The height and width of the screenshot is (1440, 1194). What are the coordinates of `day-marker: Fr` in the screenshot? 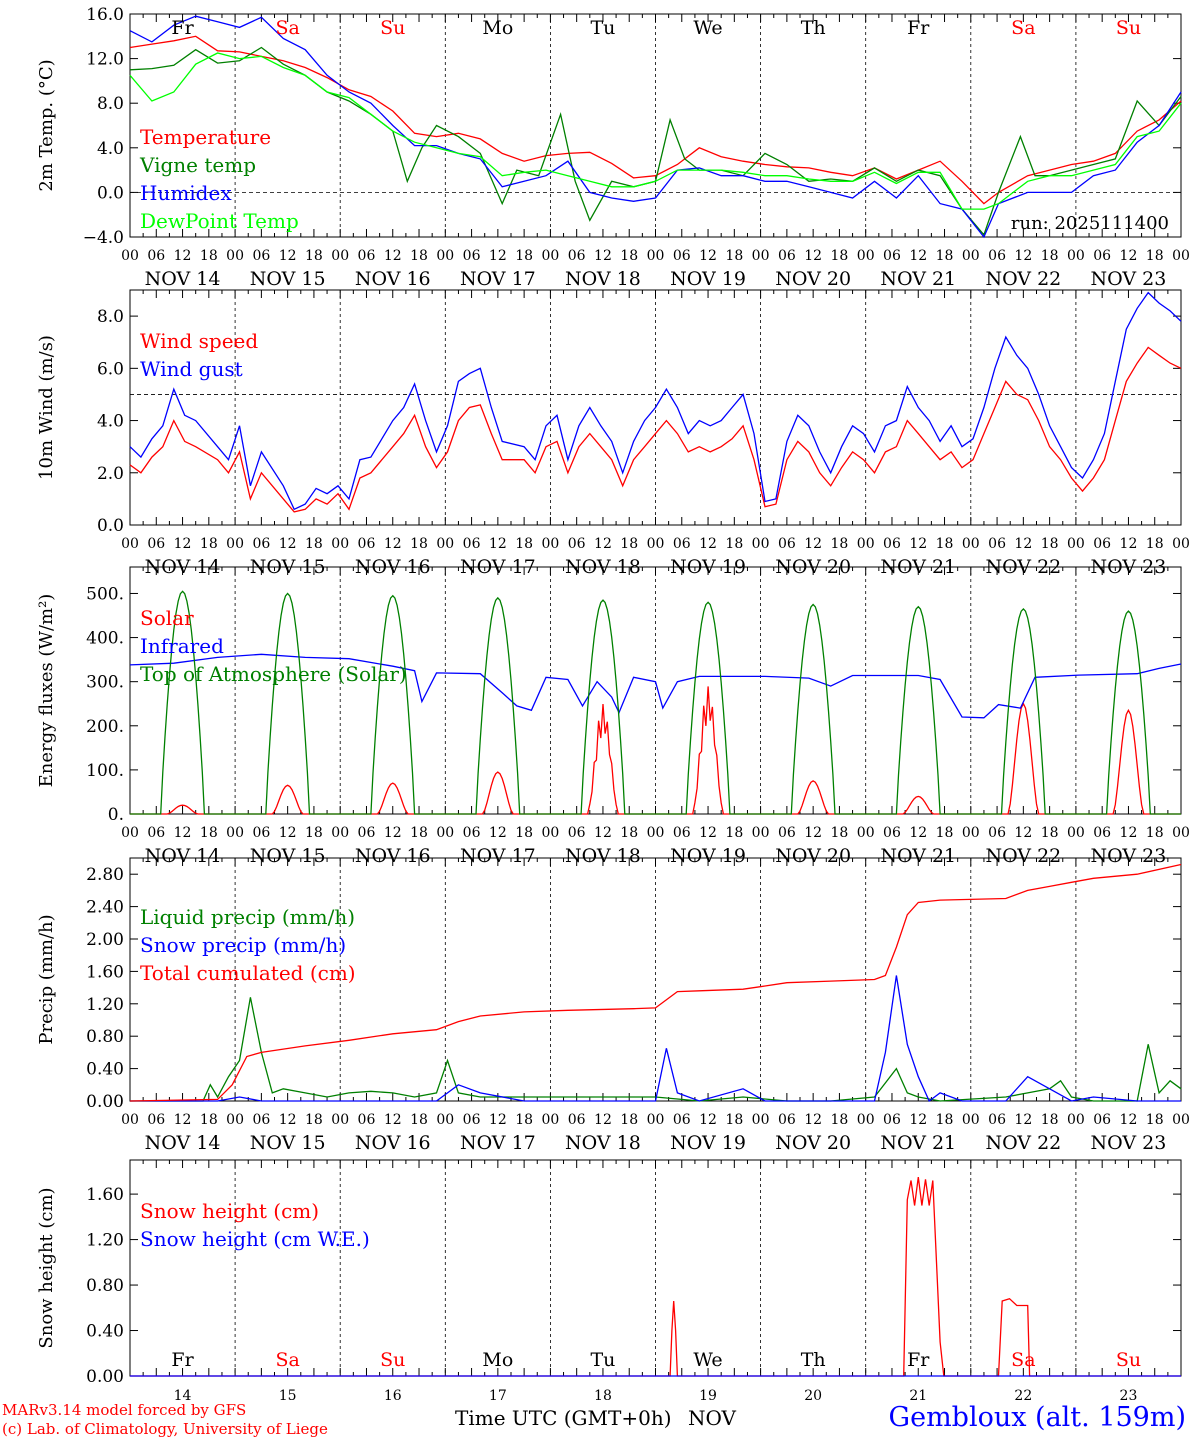 It's located at (918, 1360).